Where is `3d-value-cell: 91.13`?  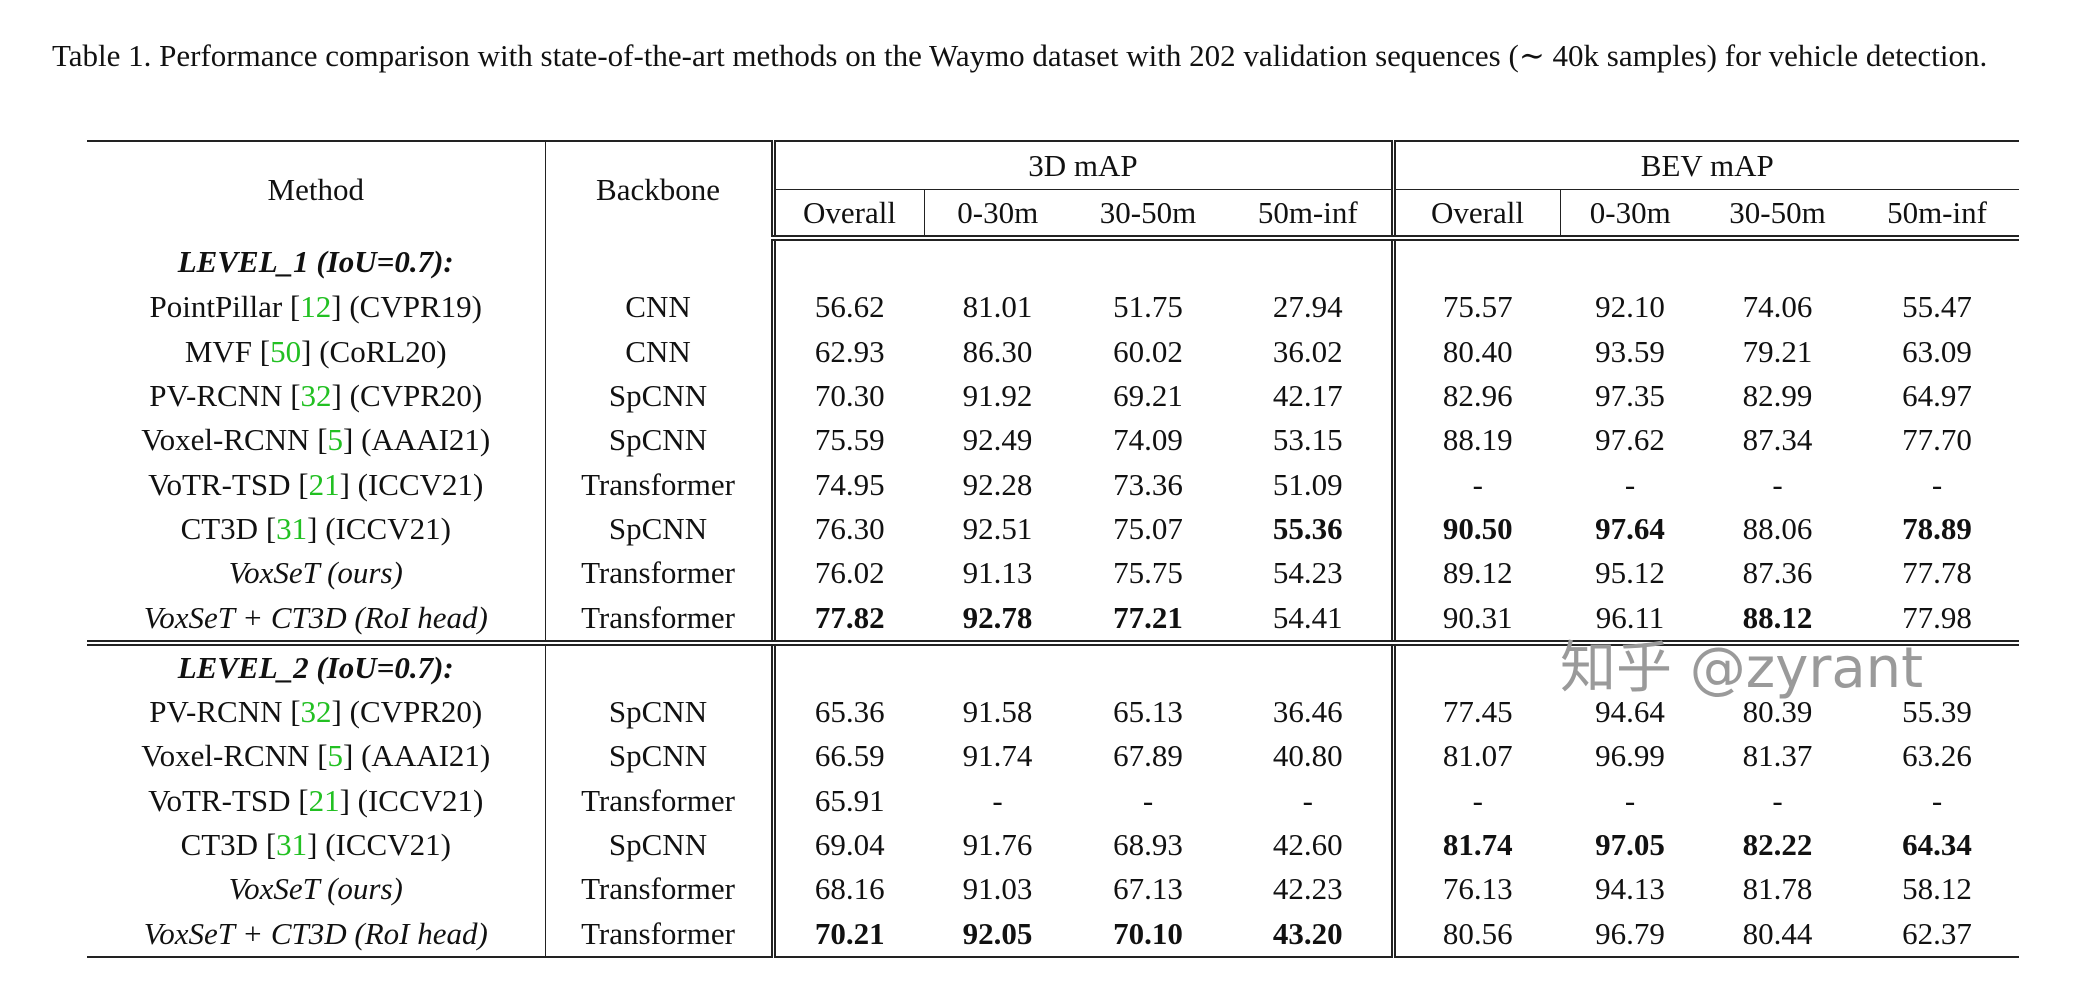 3d-value-cell: 91.13 is located at coordinates (997, 573).